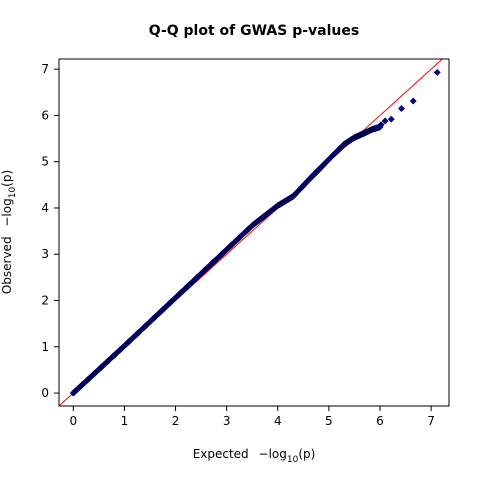  Describe the element at coordinates (45, 254) in the screenshot. I see `y-tick-label: 3` at that location.